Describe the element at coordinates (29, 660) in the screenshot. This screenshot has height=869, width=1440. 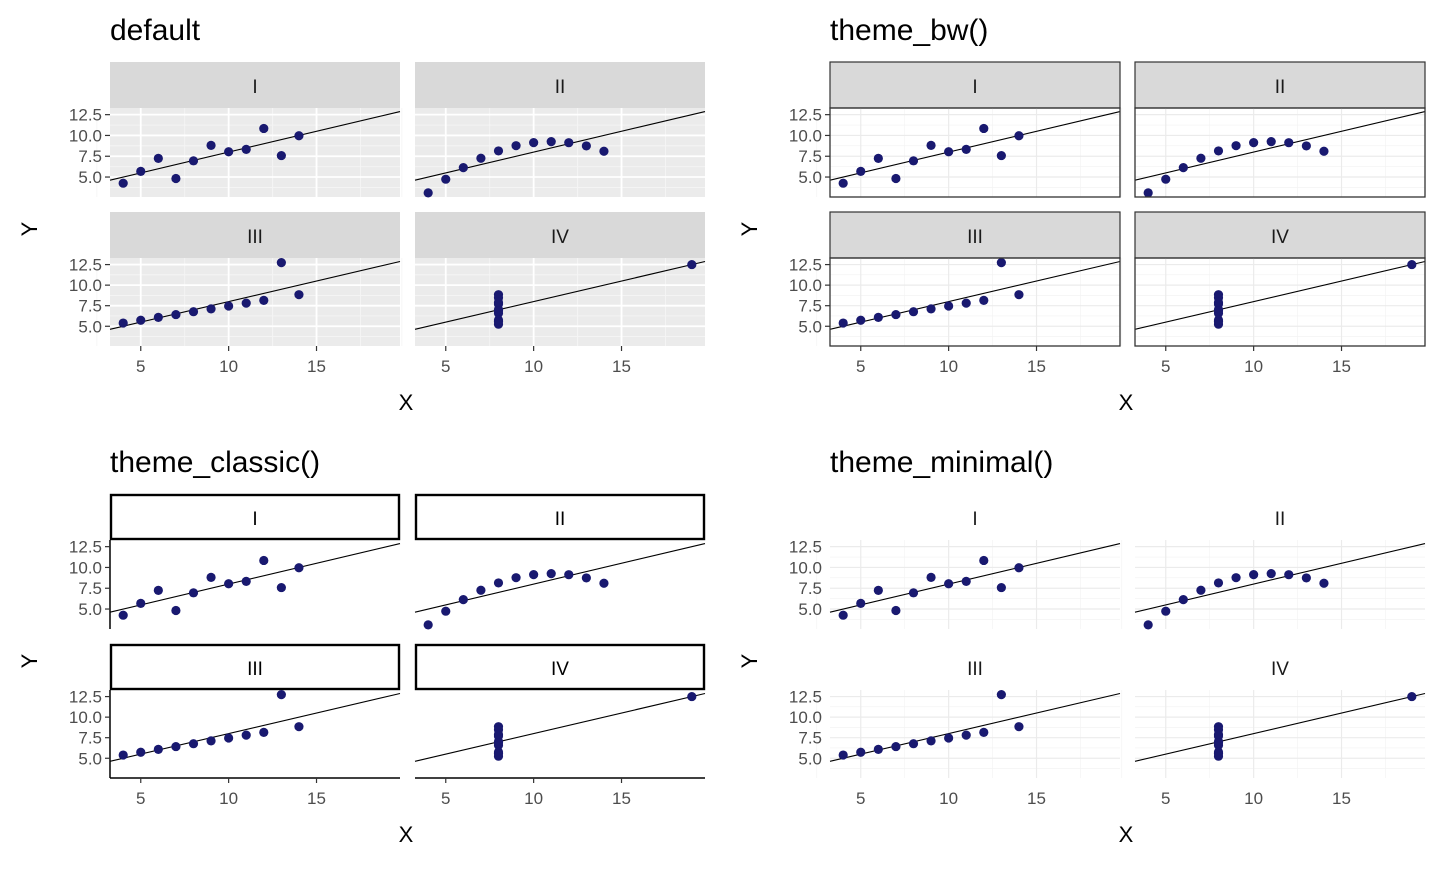
I see `y-axis-label: Y` at that location.